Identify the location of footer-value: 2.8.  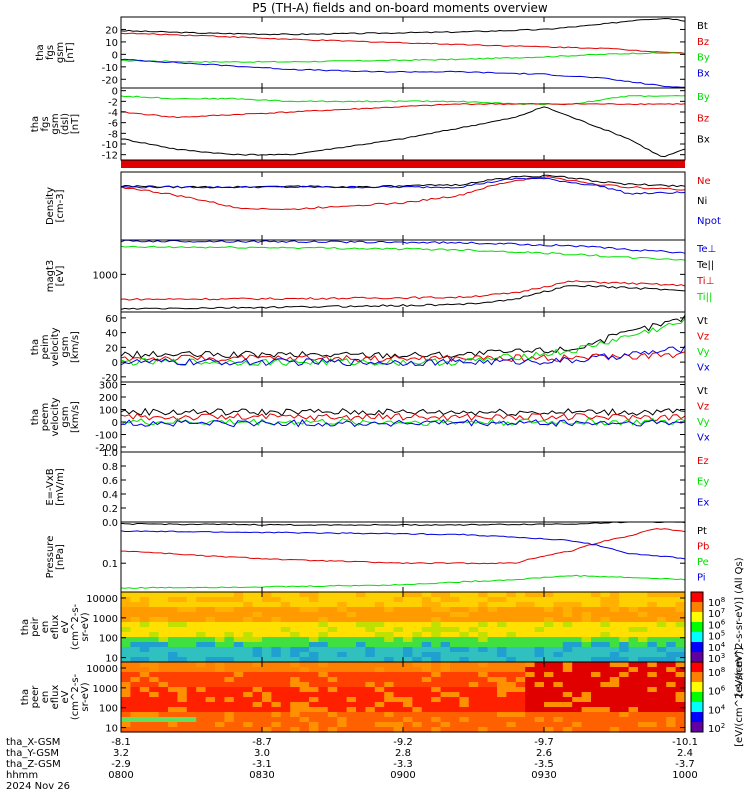
(403, 753).